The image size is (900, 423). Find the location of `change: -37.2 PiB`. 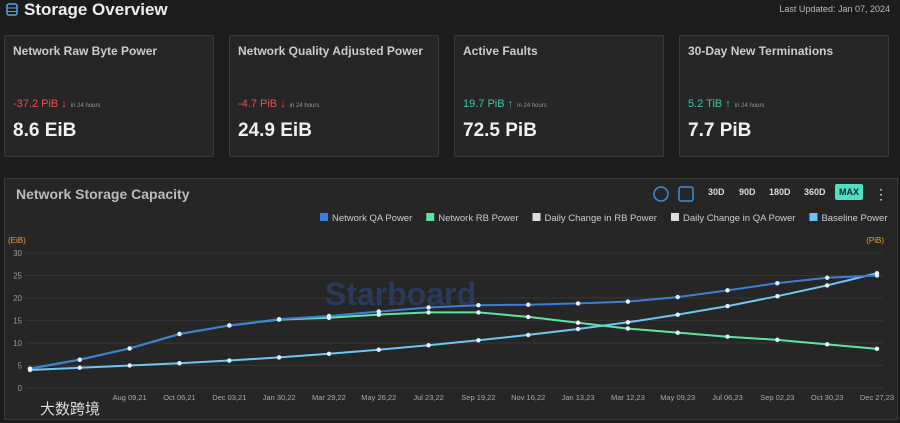

change: -37.2 PiB is located at coordinates (36, 104).